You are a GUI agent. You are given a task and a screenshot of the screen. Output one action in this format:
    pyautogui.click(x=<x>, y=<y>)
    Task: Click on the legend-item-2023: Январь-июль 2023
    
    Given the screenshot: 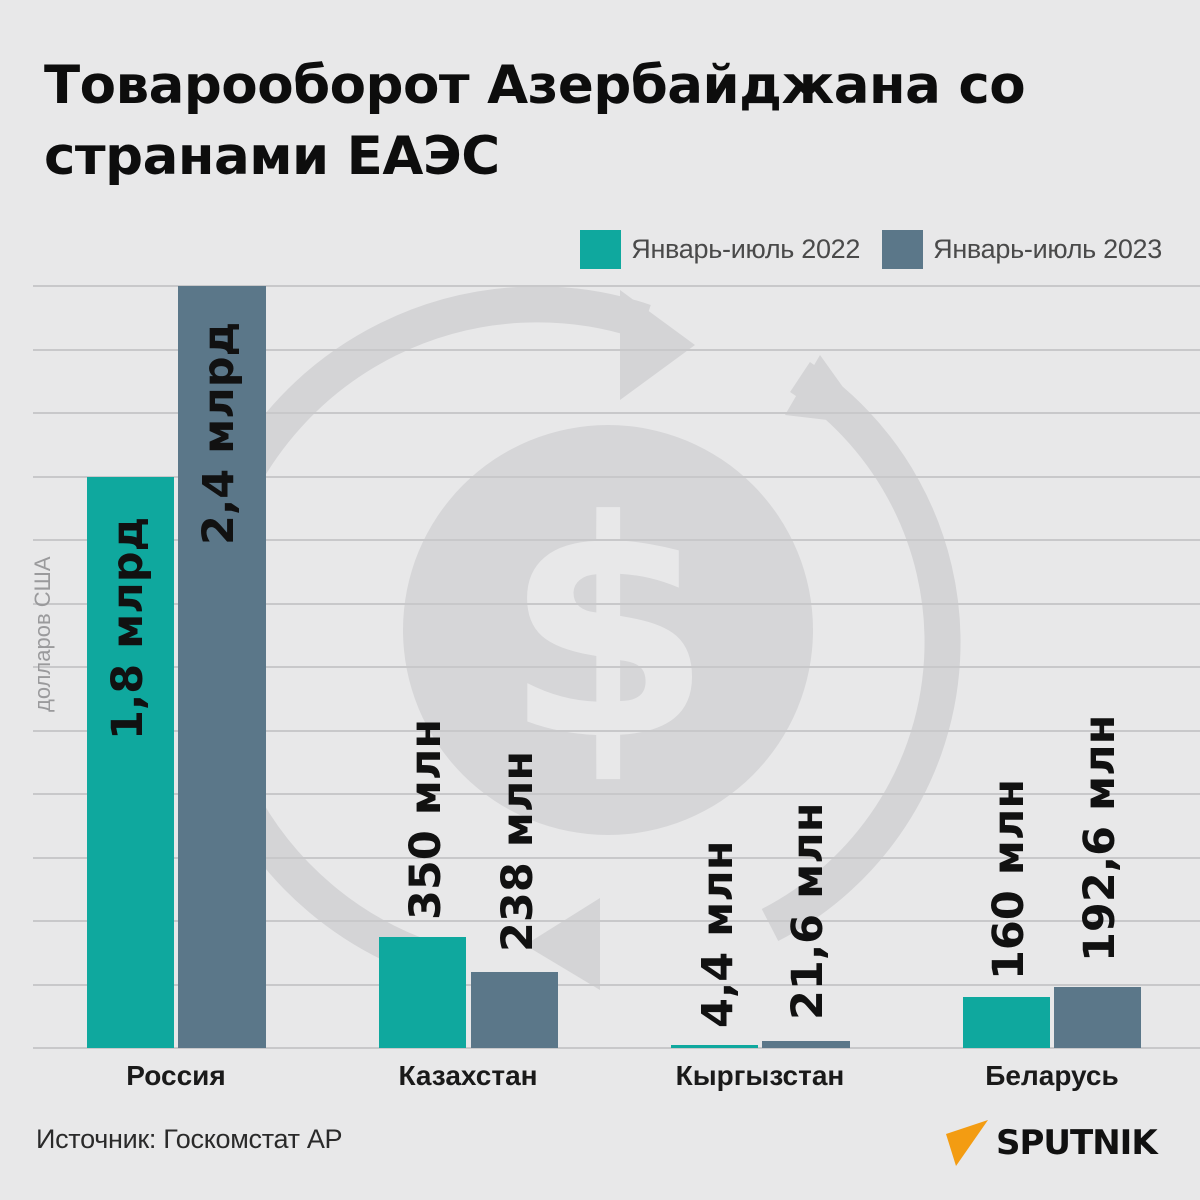 What is the action you would take?
    pyautogui.click(x=1022, y=249)
    